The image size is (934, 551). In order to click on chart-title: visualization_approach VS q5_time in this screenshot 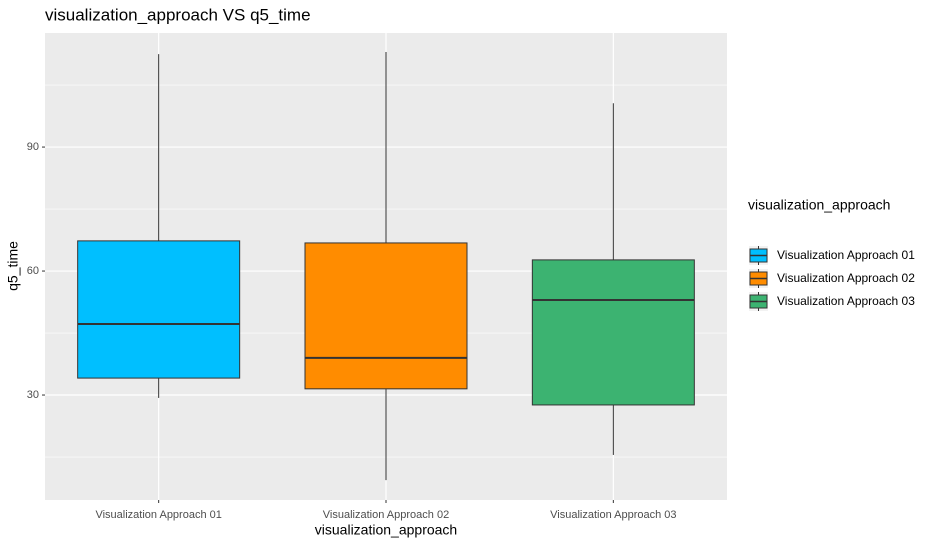, I will do `click(178, 14)`.